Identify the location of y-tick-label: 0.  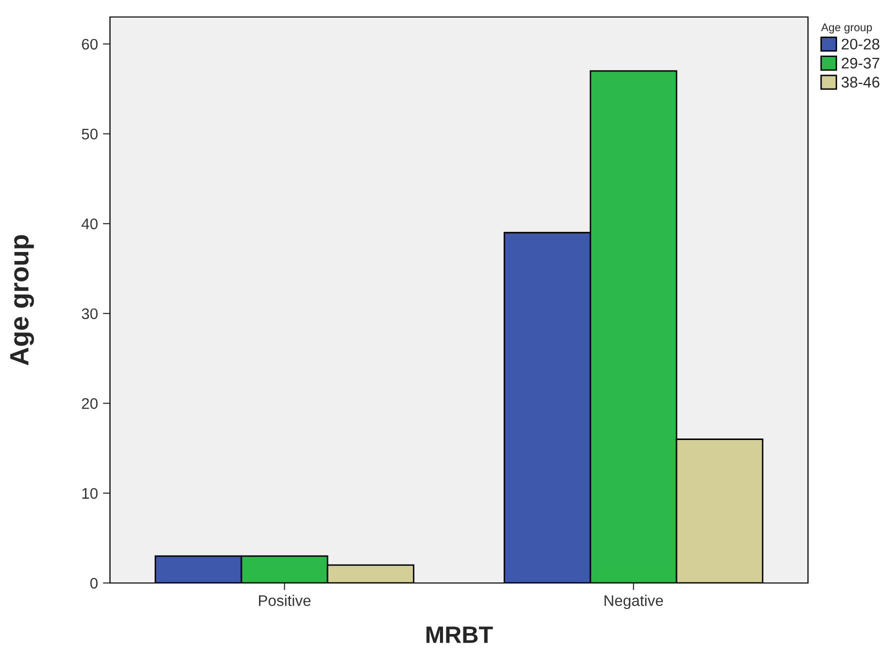
(94, 583).